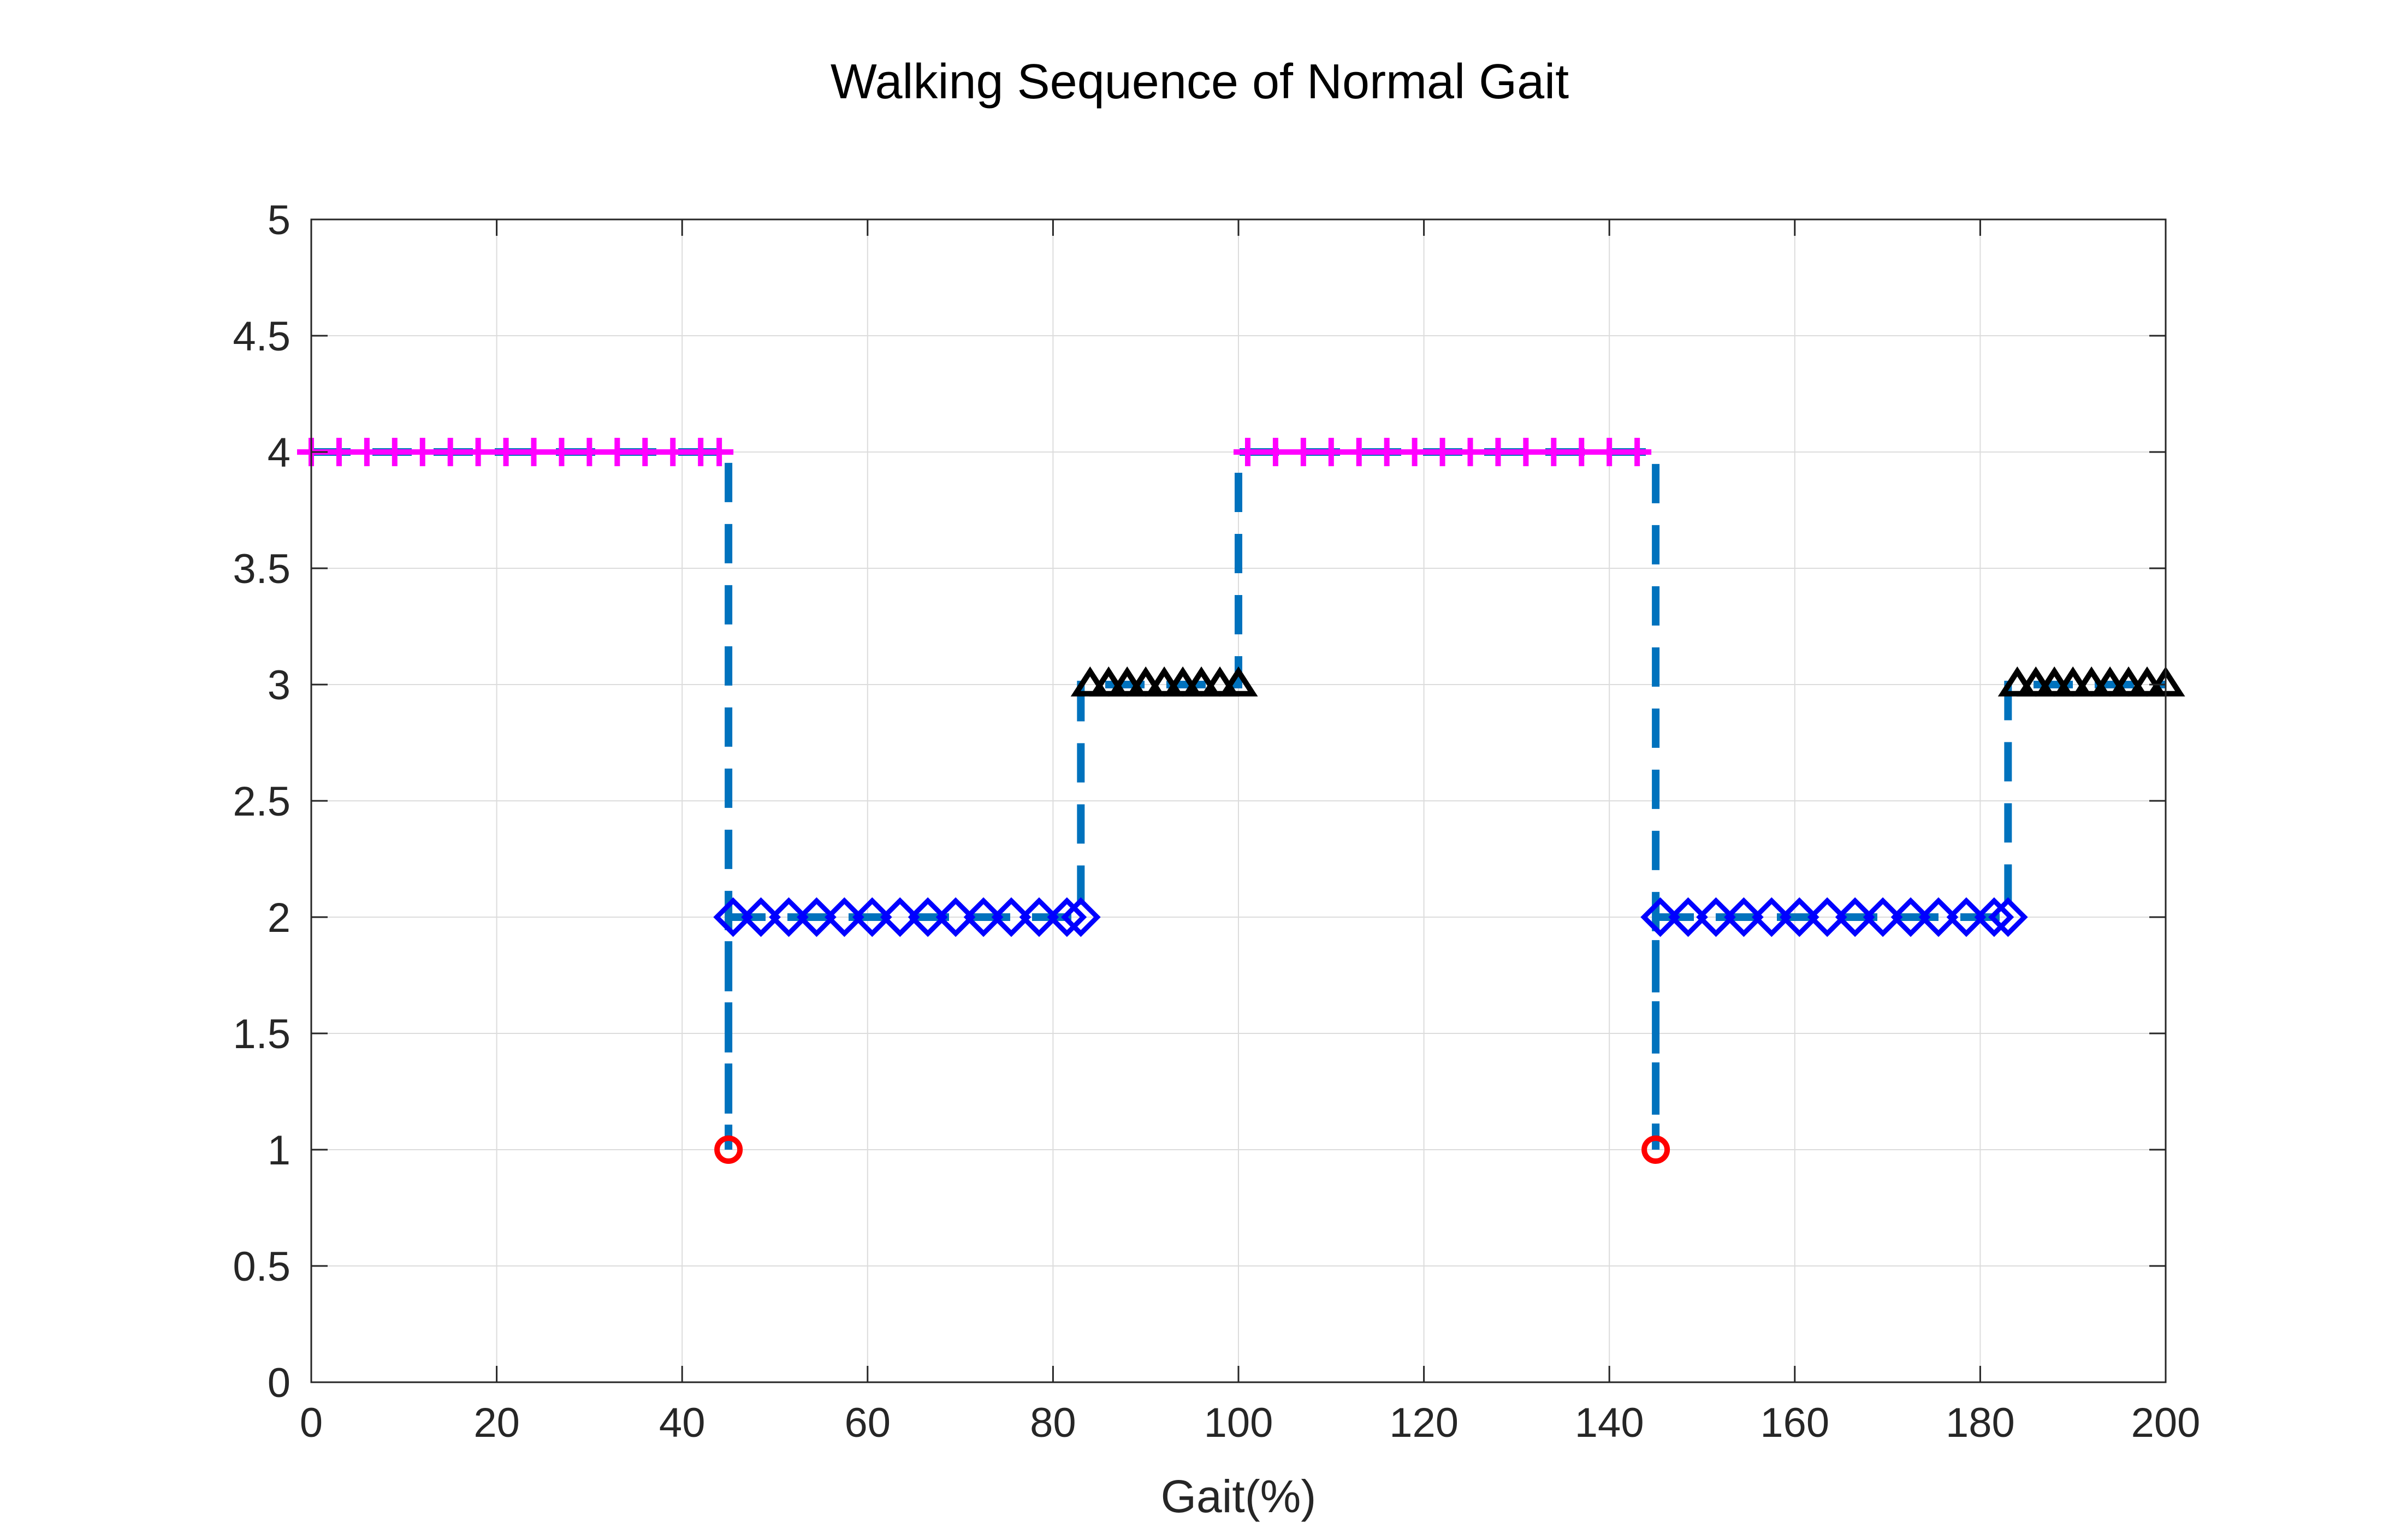 This screenshot has width=2389, height=1540. What do you see at coordinates (280, 918) in the screenshot?
I see `y-tick-label: 2` at bounding box center [280, 918].